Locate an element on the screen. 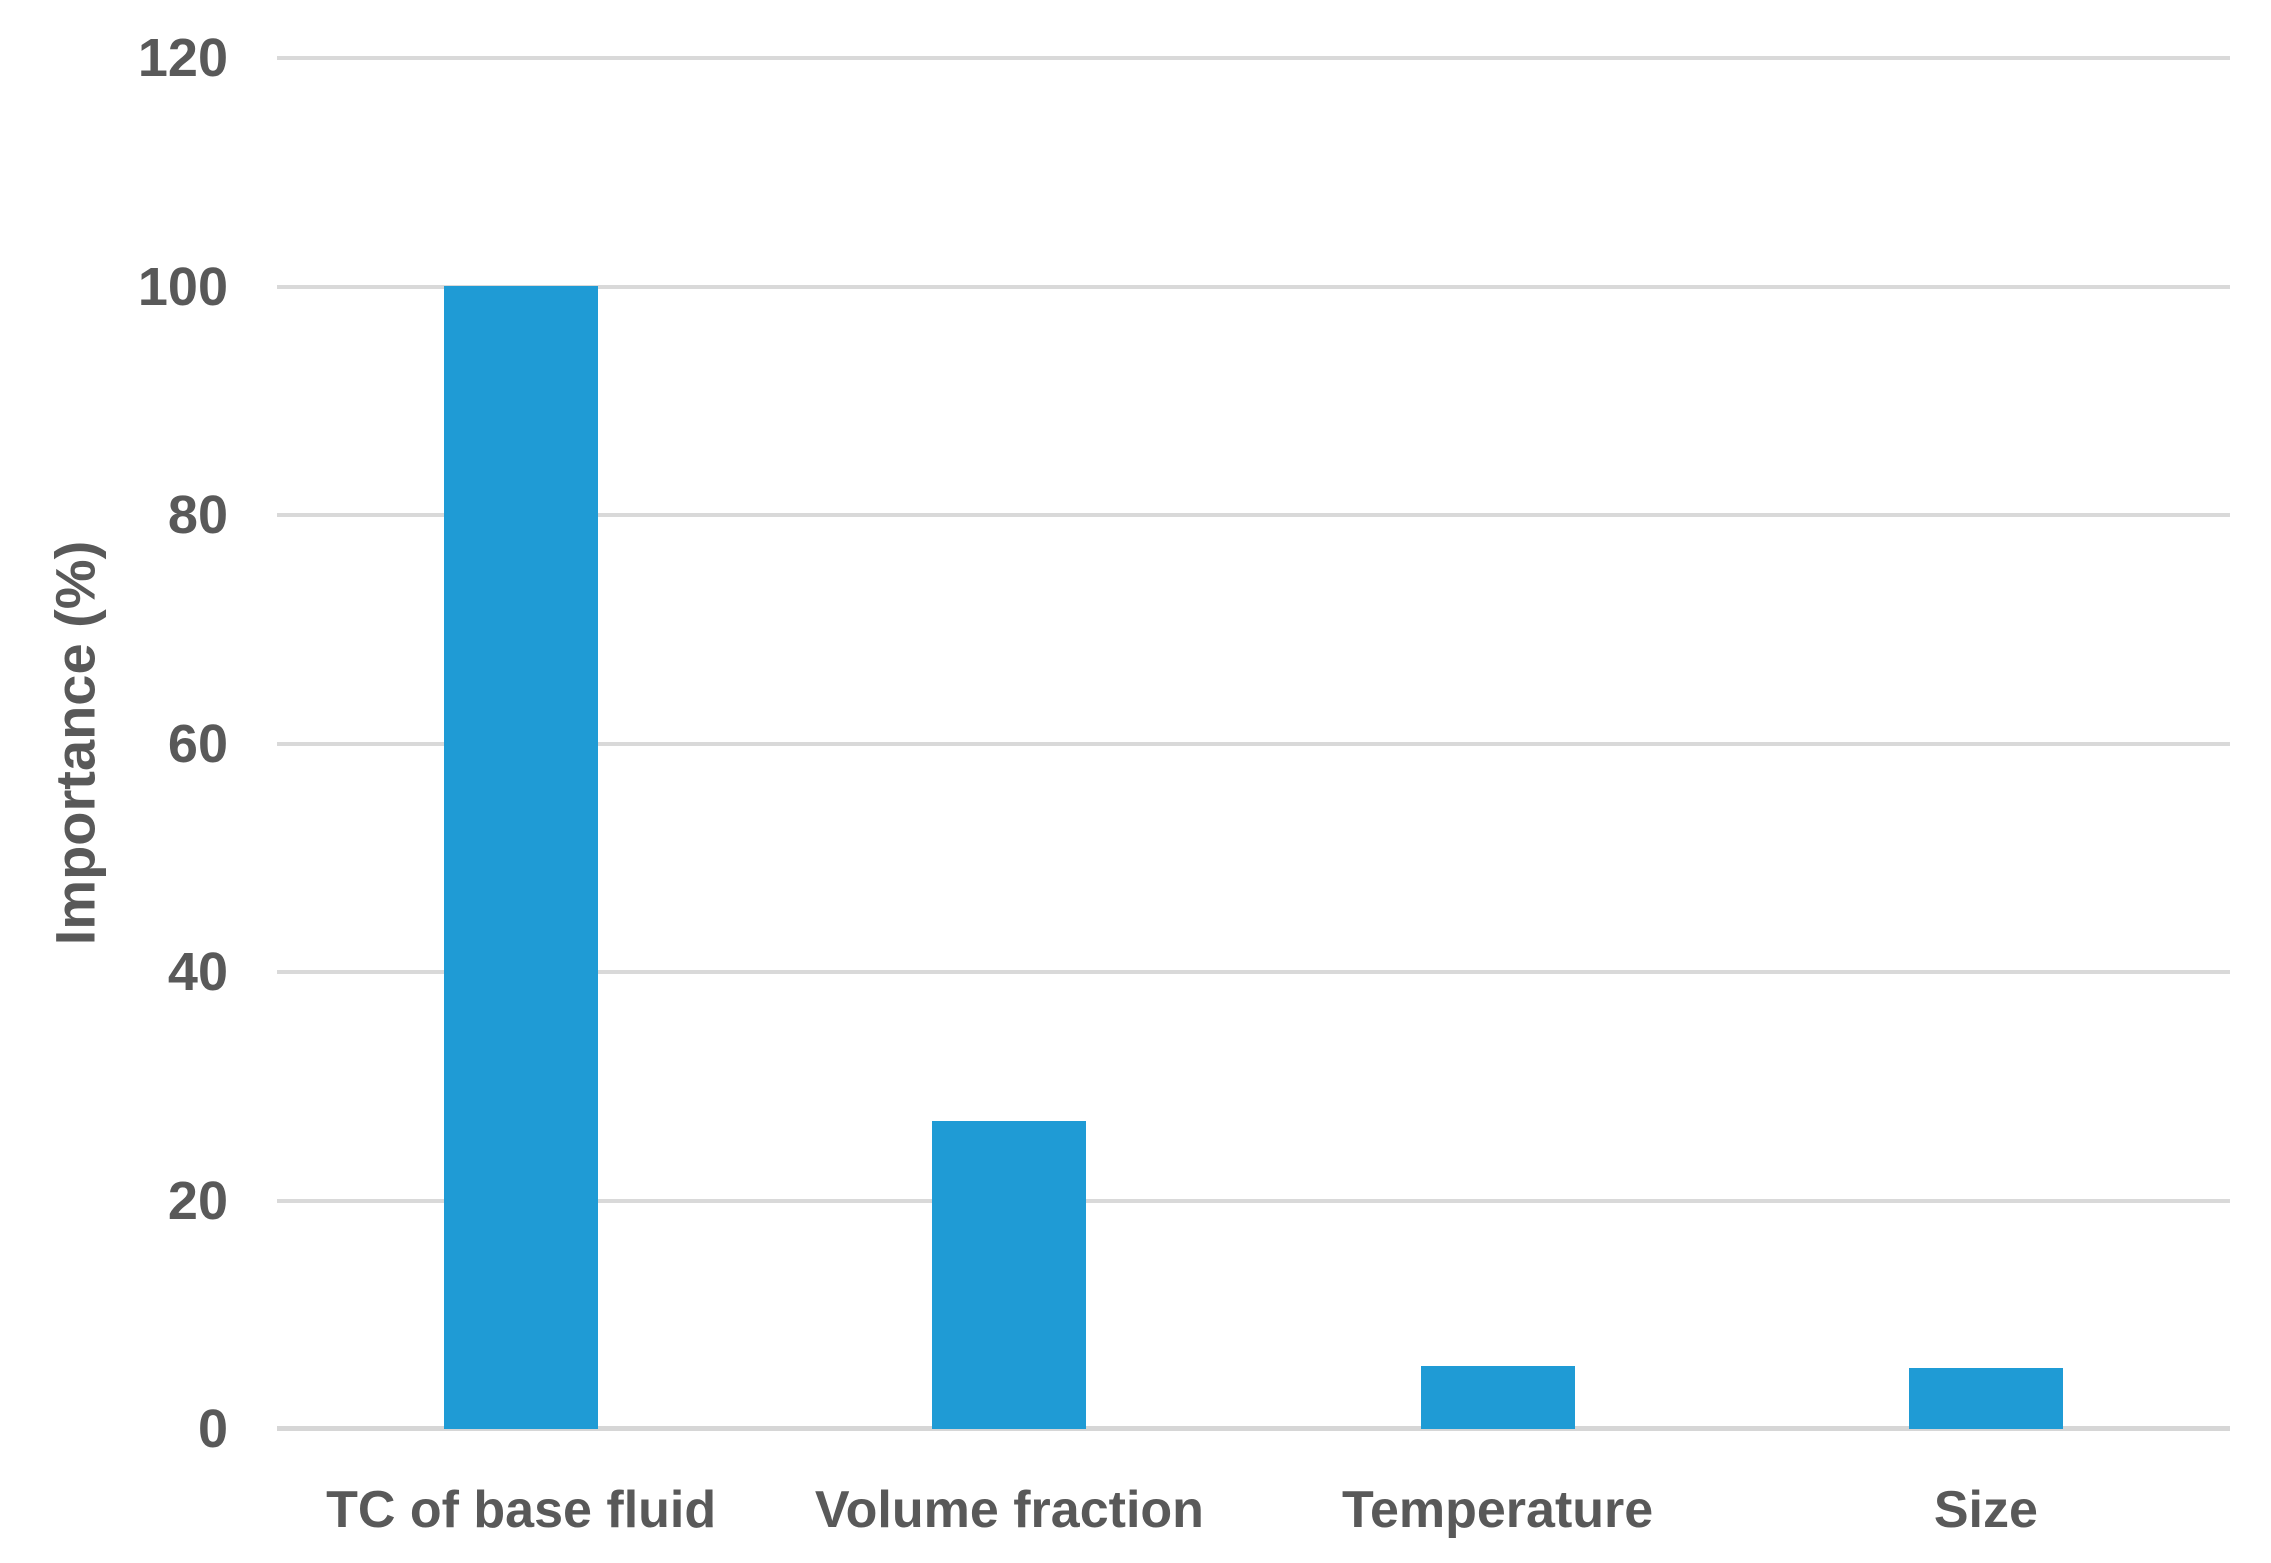 The width and height of the screenshot is (2271, 1563). y-tick-label-60: 60 is located at coordinates (197, 743).